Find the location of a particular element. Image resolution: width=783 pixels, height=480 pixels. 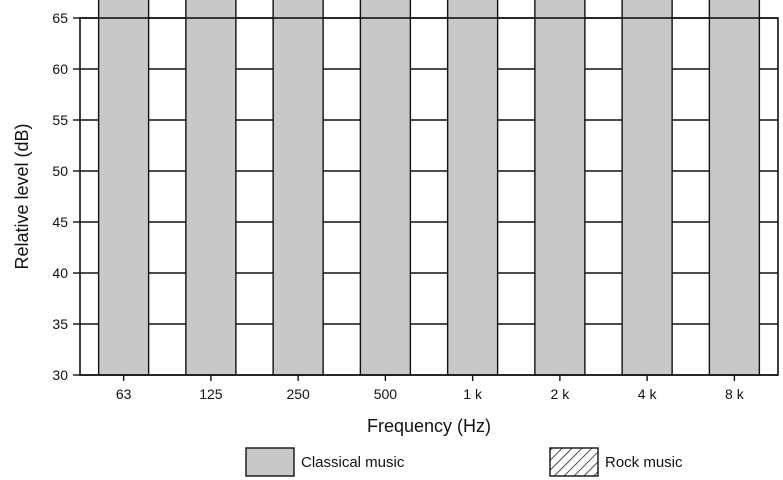

legend: Classical music Rock music is located at coordinates (464, 462).